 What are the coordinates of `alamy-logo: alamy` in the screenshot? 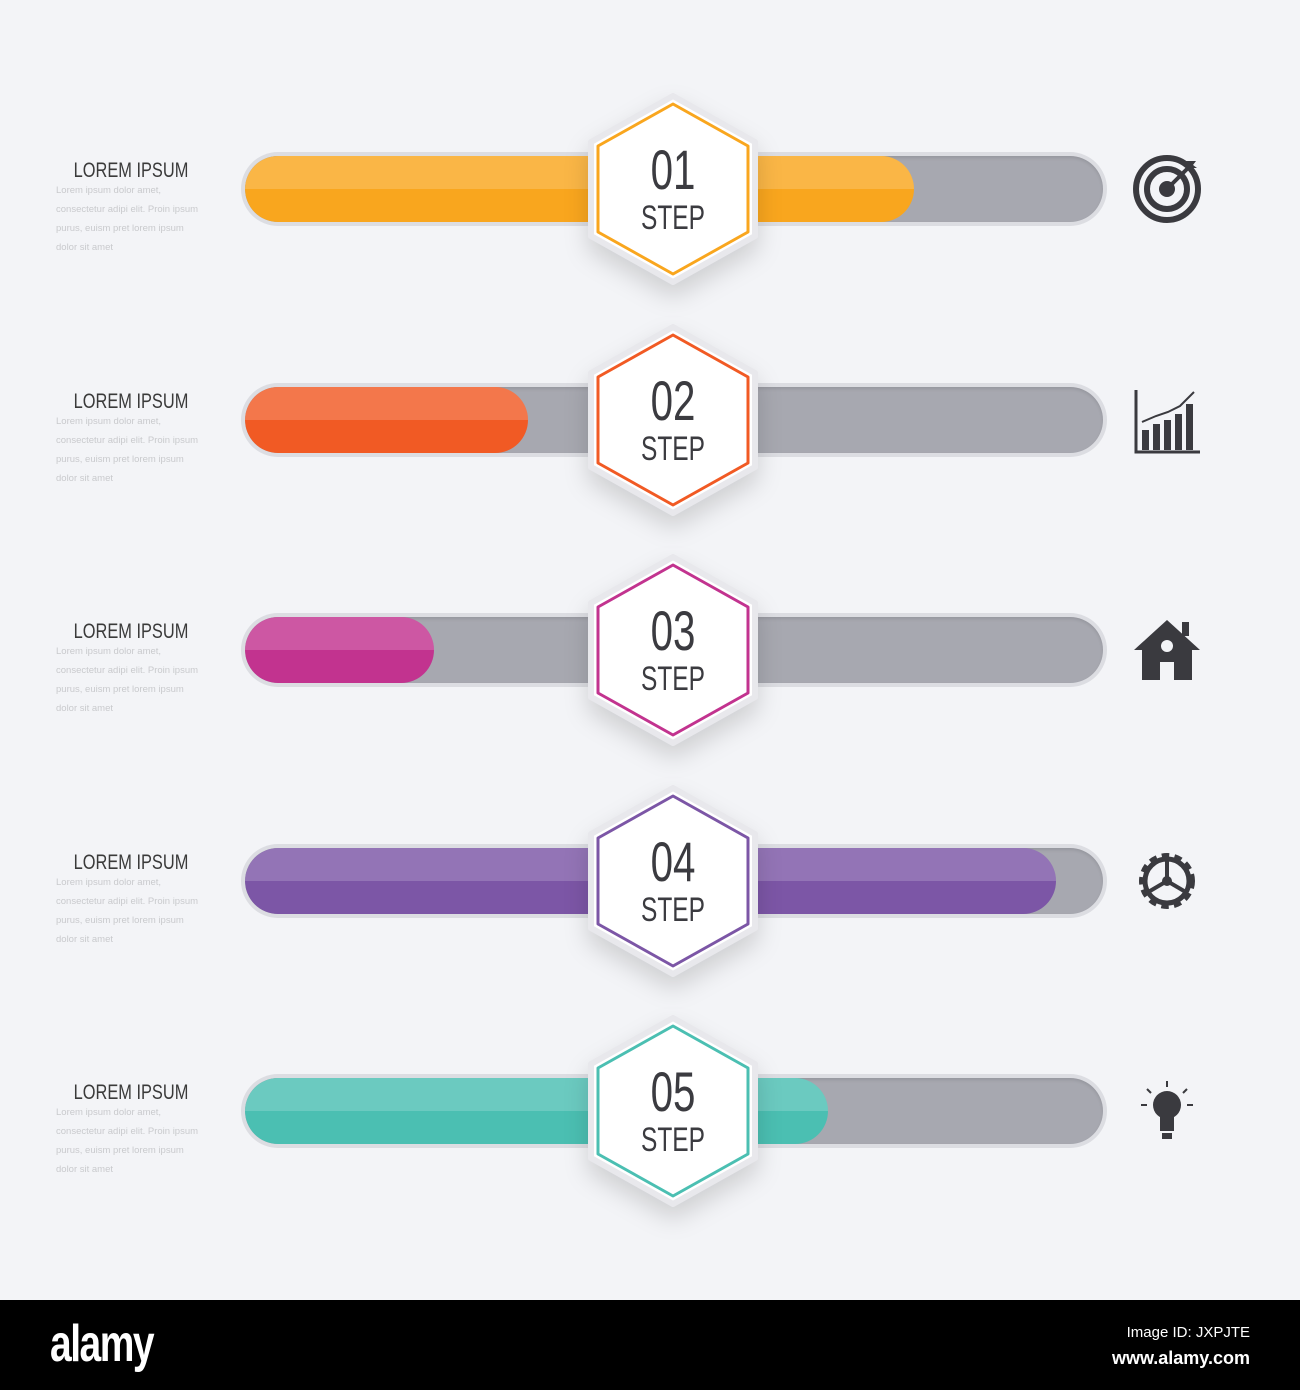 It's located at (102, 1344).